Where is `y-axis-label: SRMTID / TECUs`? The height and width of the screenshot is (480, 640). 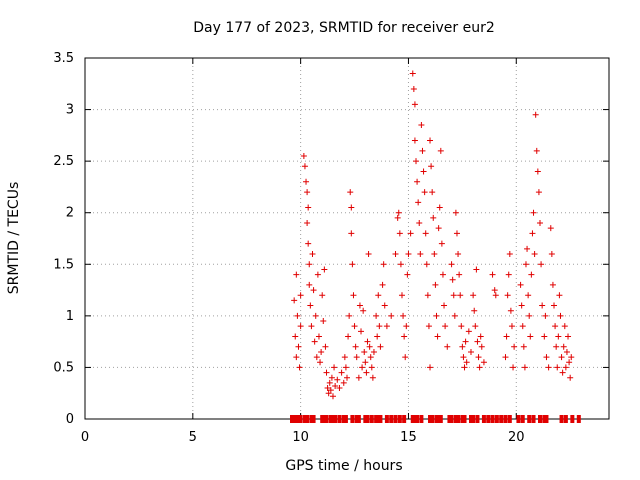 y-axis-label: SRMTID / TECUs is located at coordinates (14, 238).